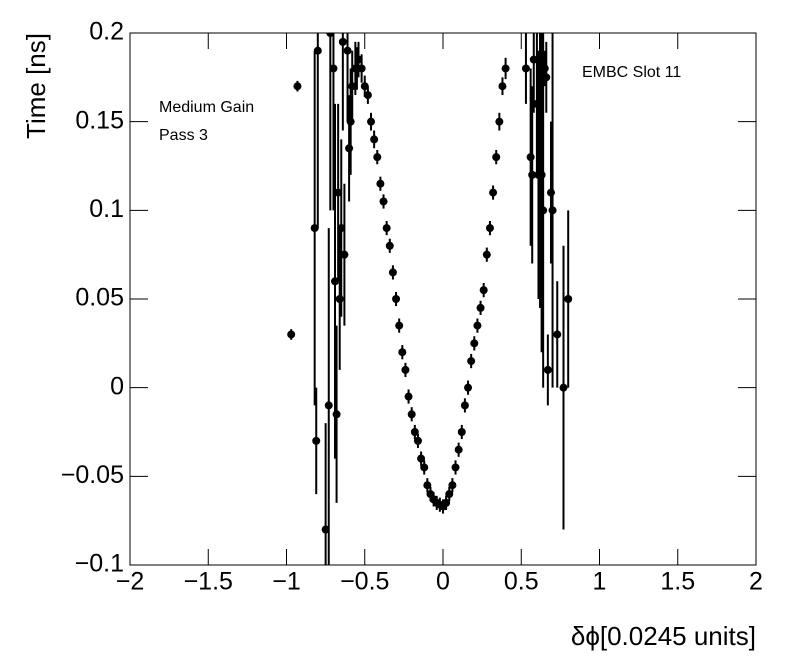  What do you see at coordinates (208, 582) in the screenshot?
I see `x-tick-label: −1.5` at bounding box center [208, 582].